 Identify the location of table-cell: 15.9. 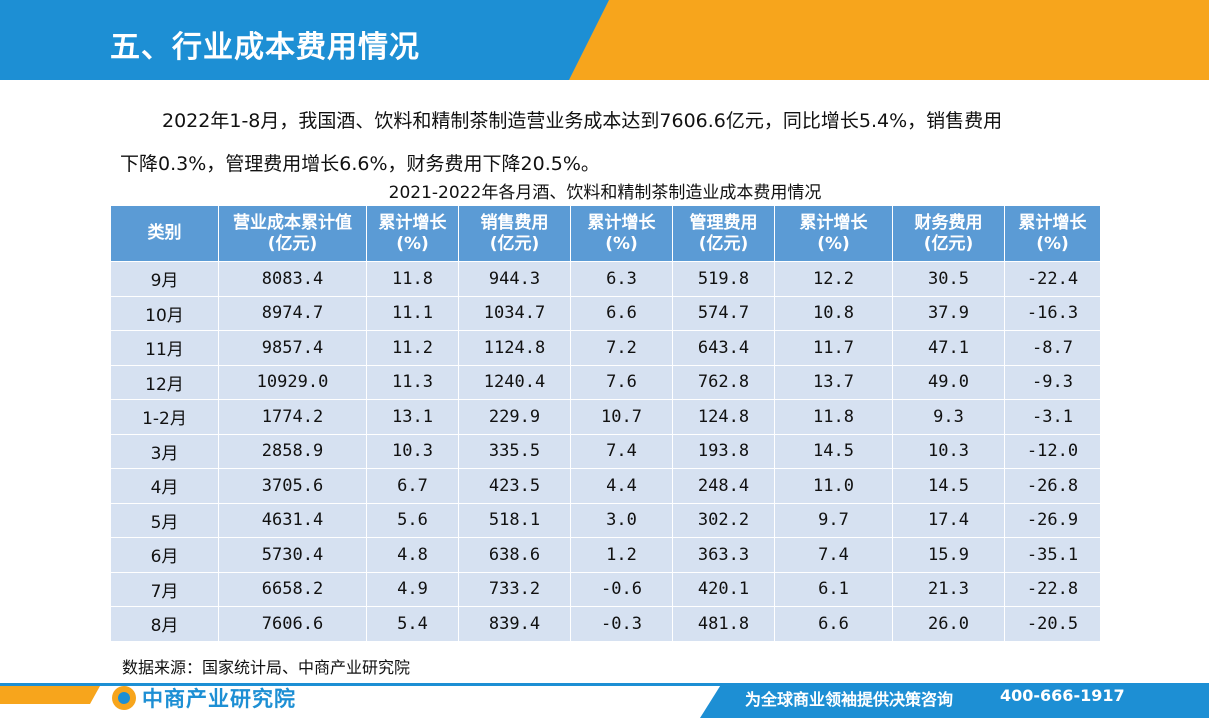
(948, 555).